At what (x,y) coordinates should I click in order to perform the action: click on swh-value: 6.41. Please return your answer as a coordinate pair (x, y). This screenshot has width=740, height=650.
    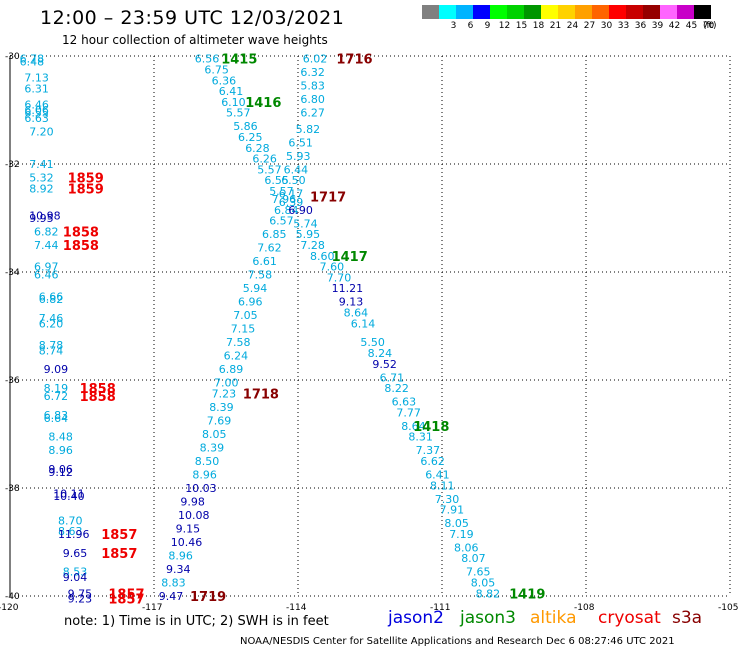
    Looking at the image, I should click on (231, 91).